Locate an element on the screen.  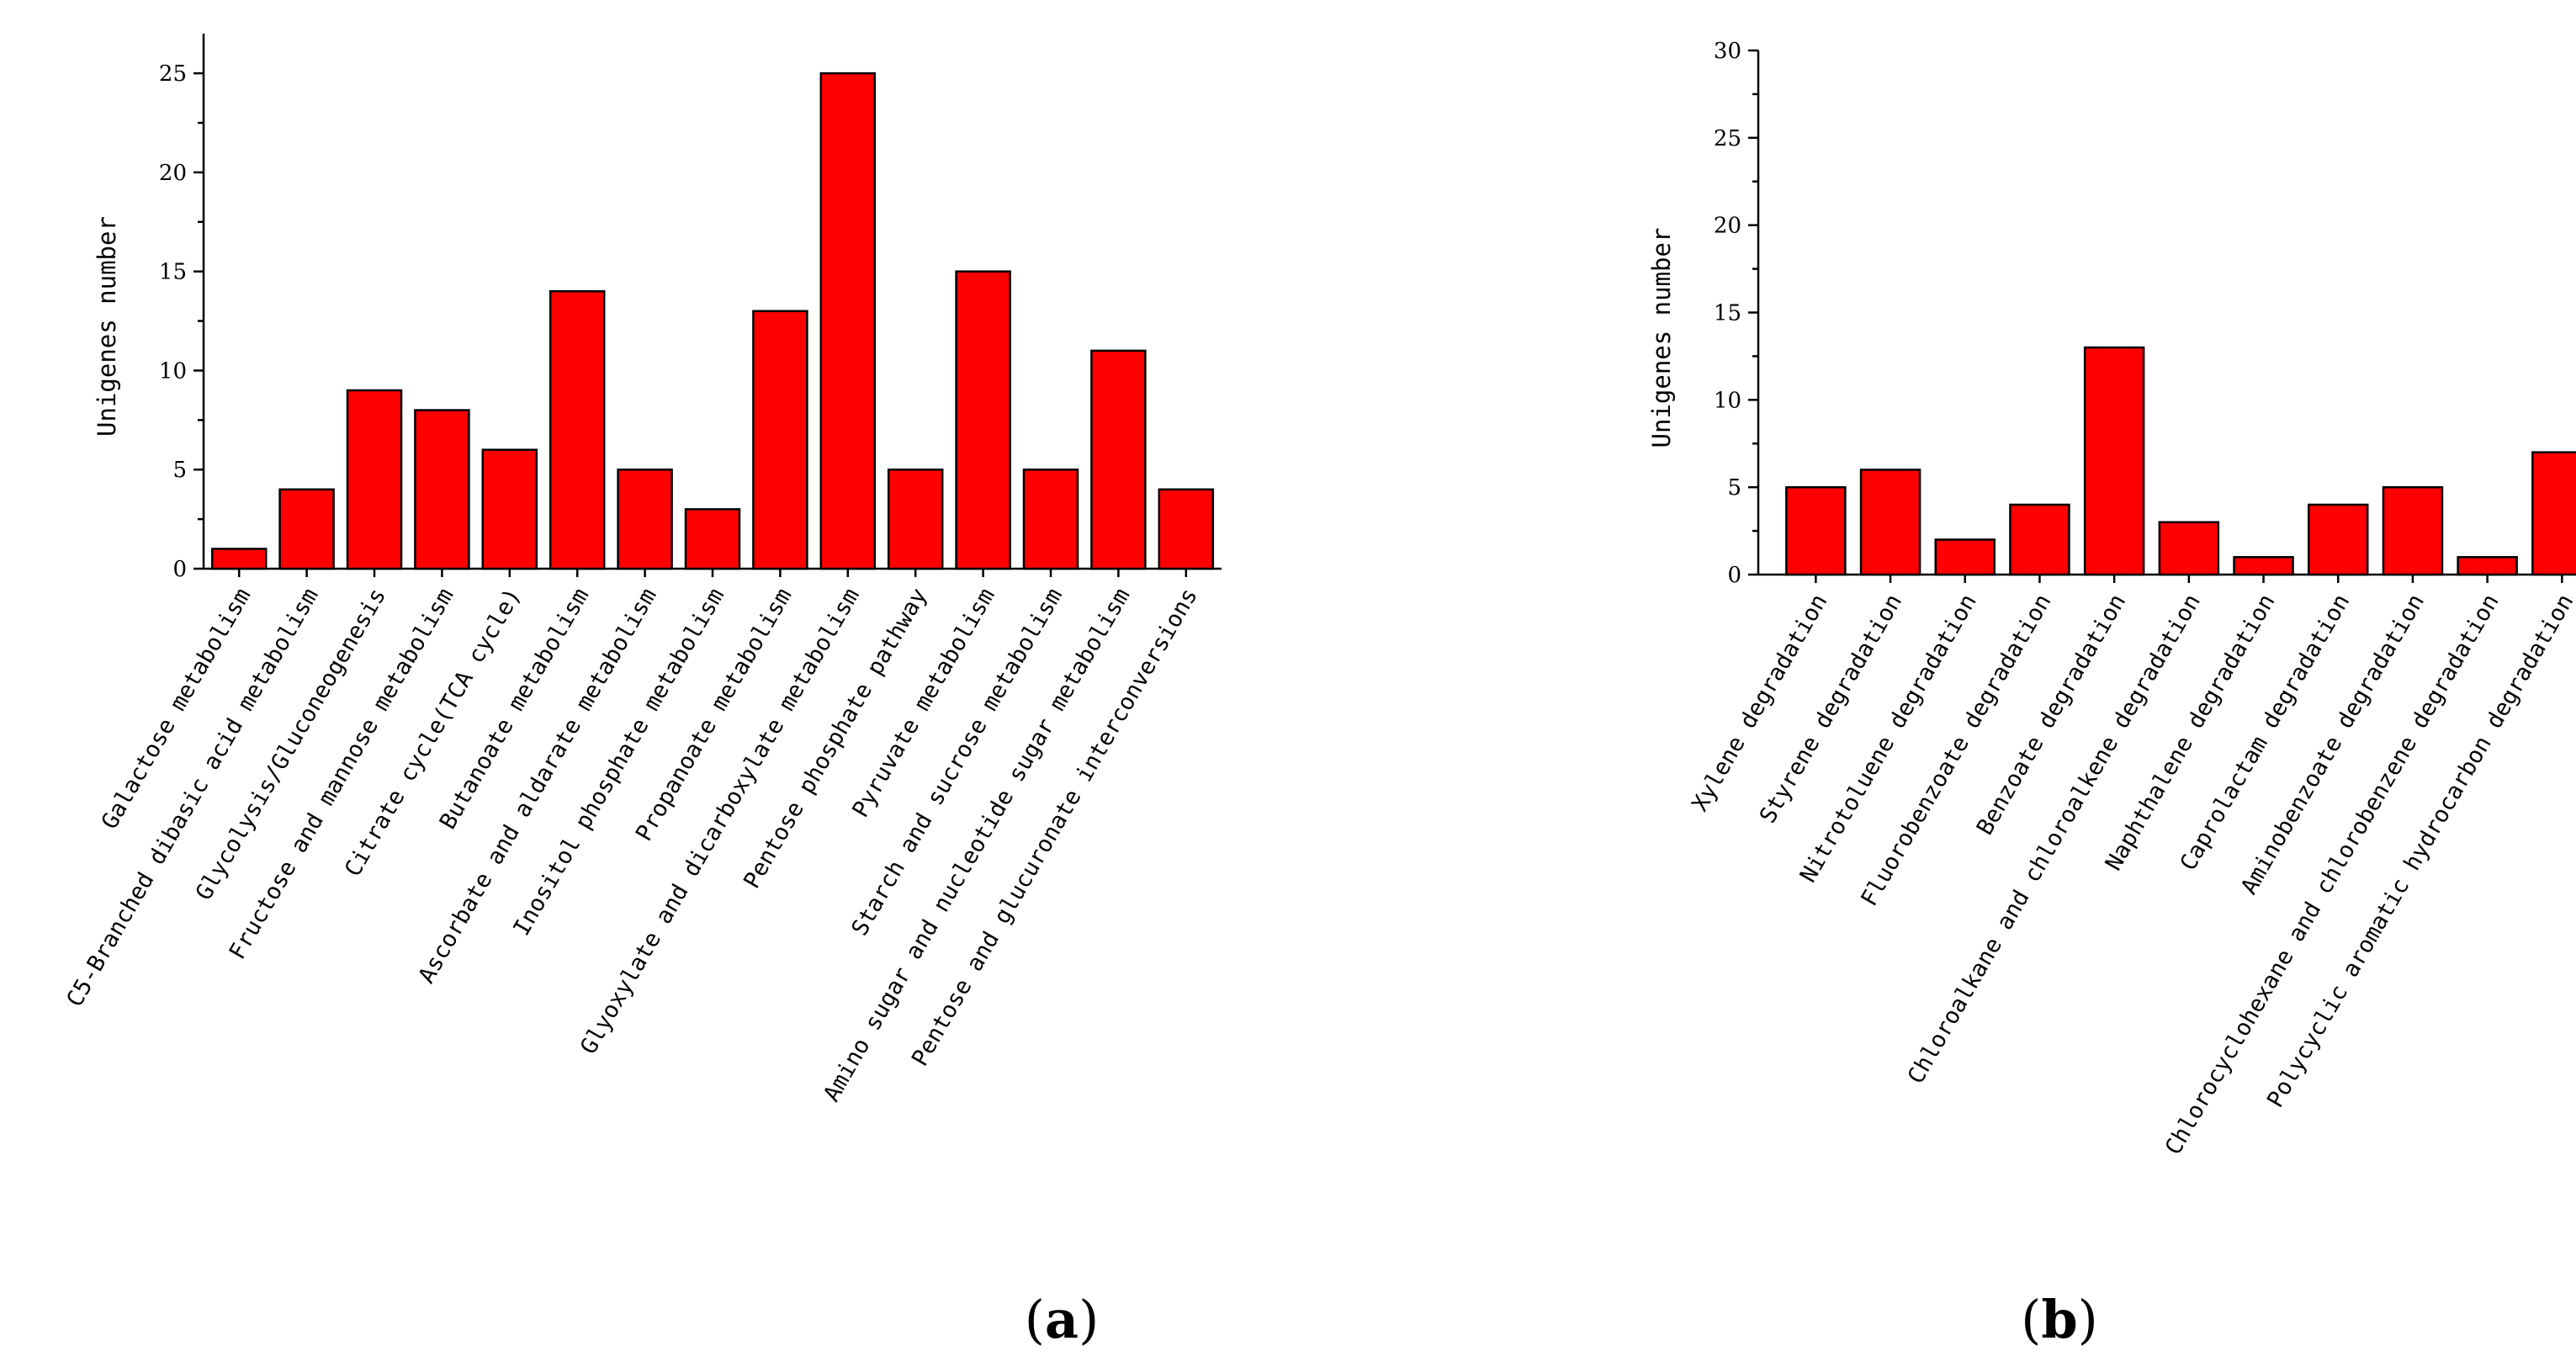
panel-letter: a is located at coordinates (1062, 1319).